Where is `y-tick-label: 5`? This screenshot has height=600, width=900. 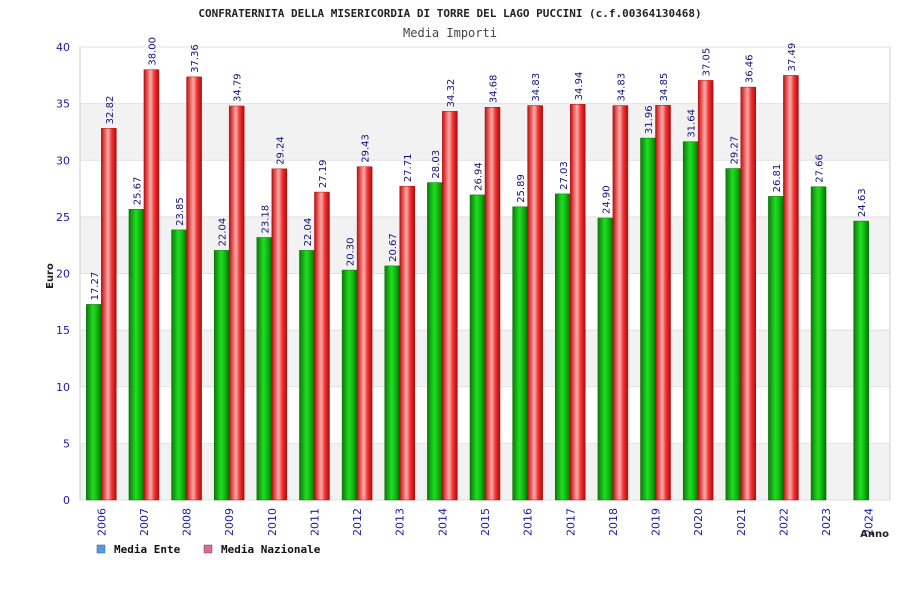
y-tick-label: 5 is located at coordinates (66, 443).